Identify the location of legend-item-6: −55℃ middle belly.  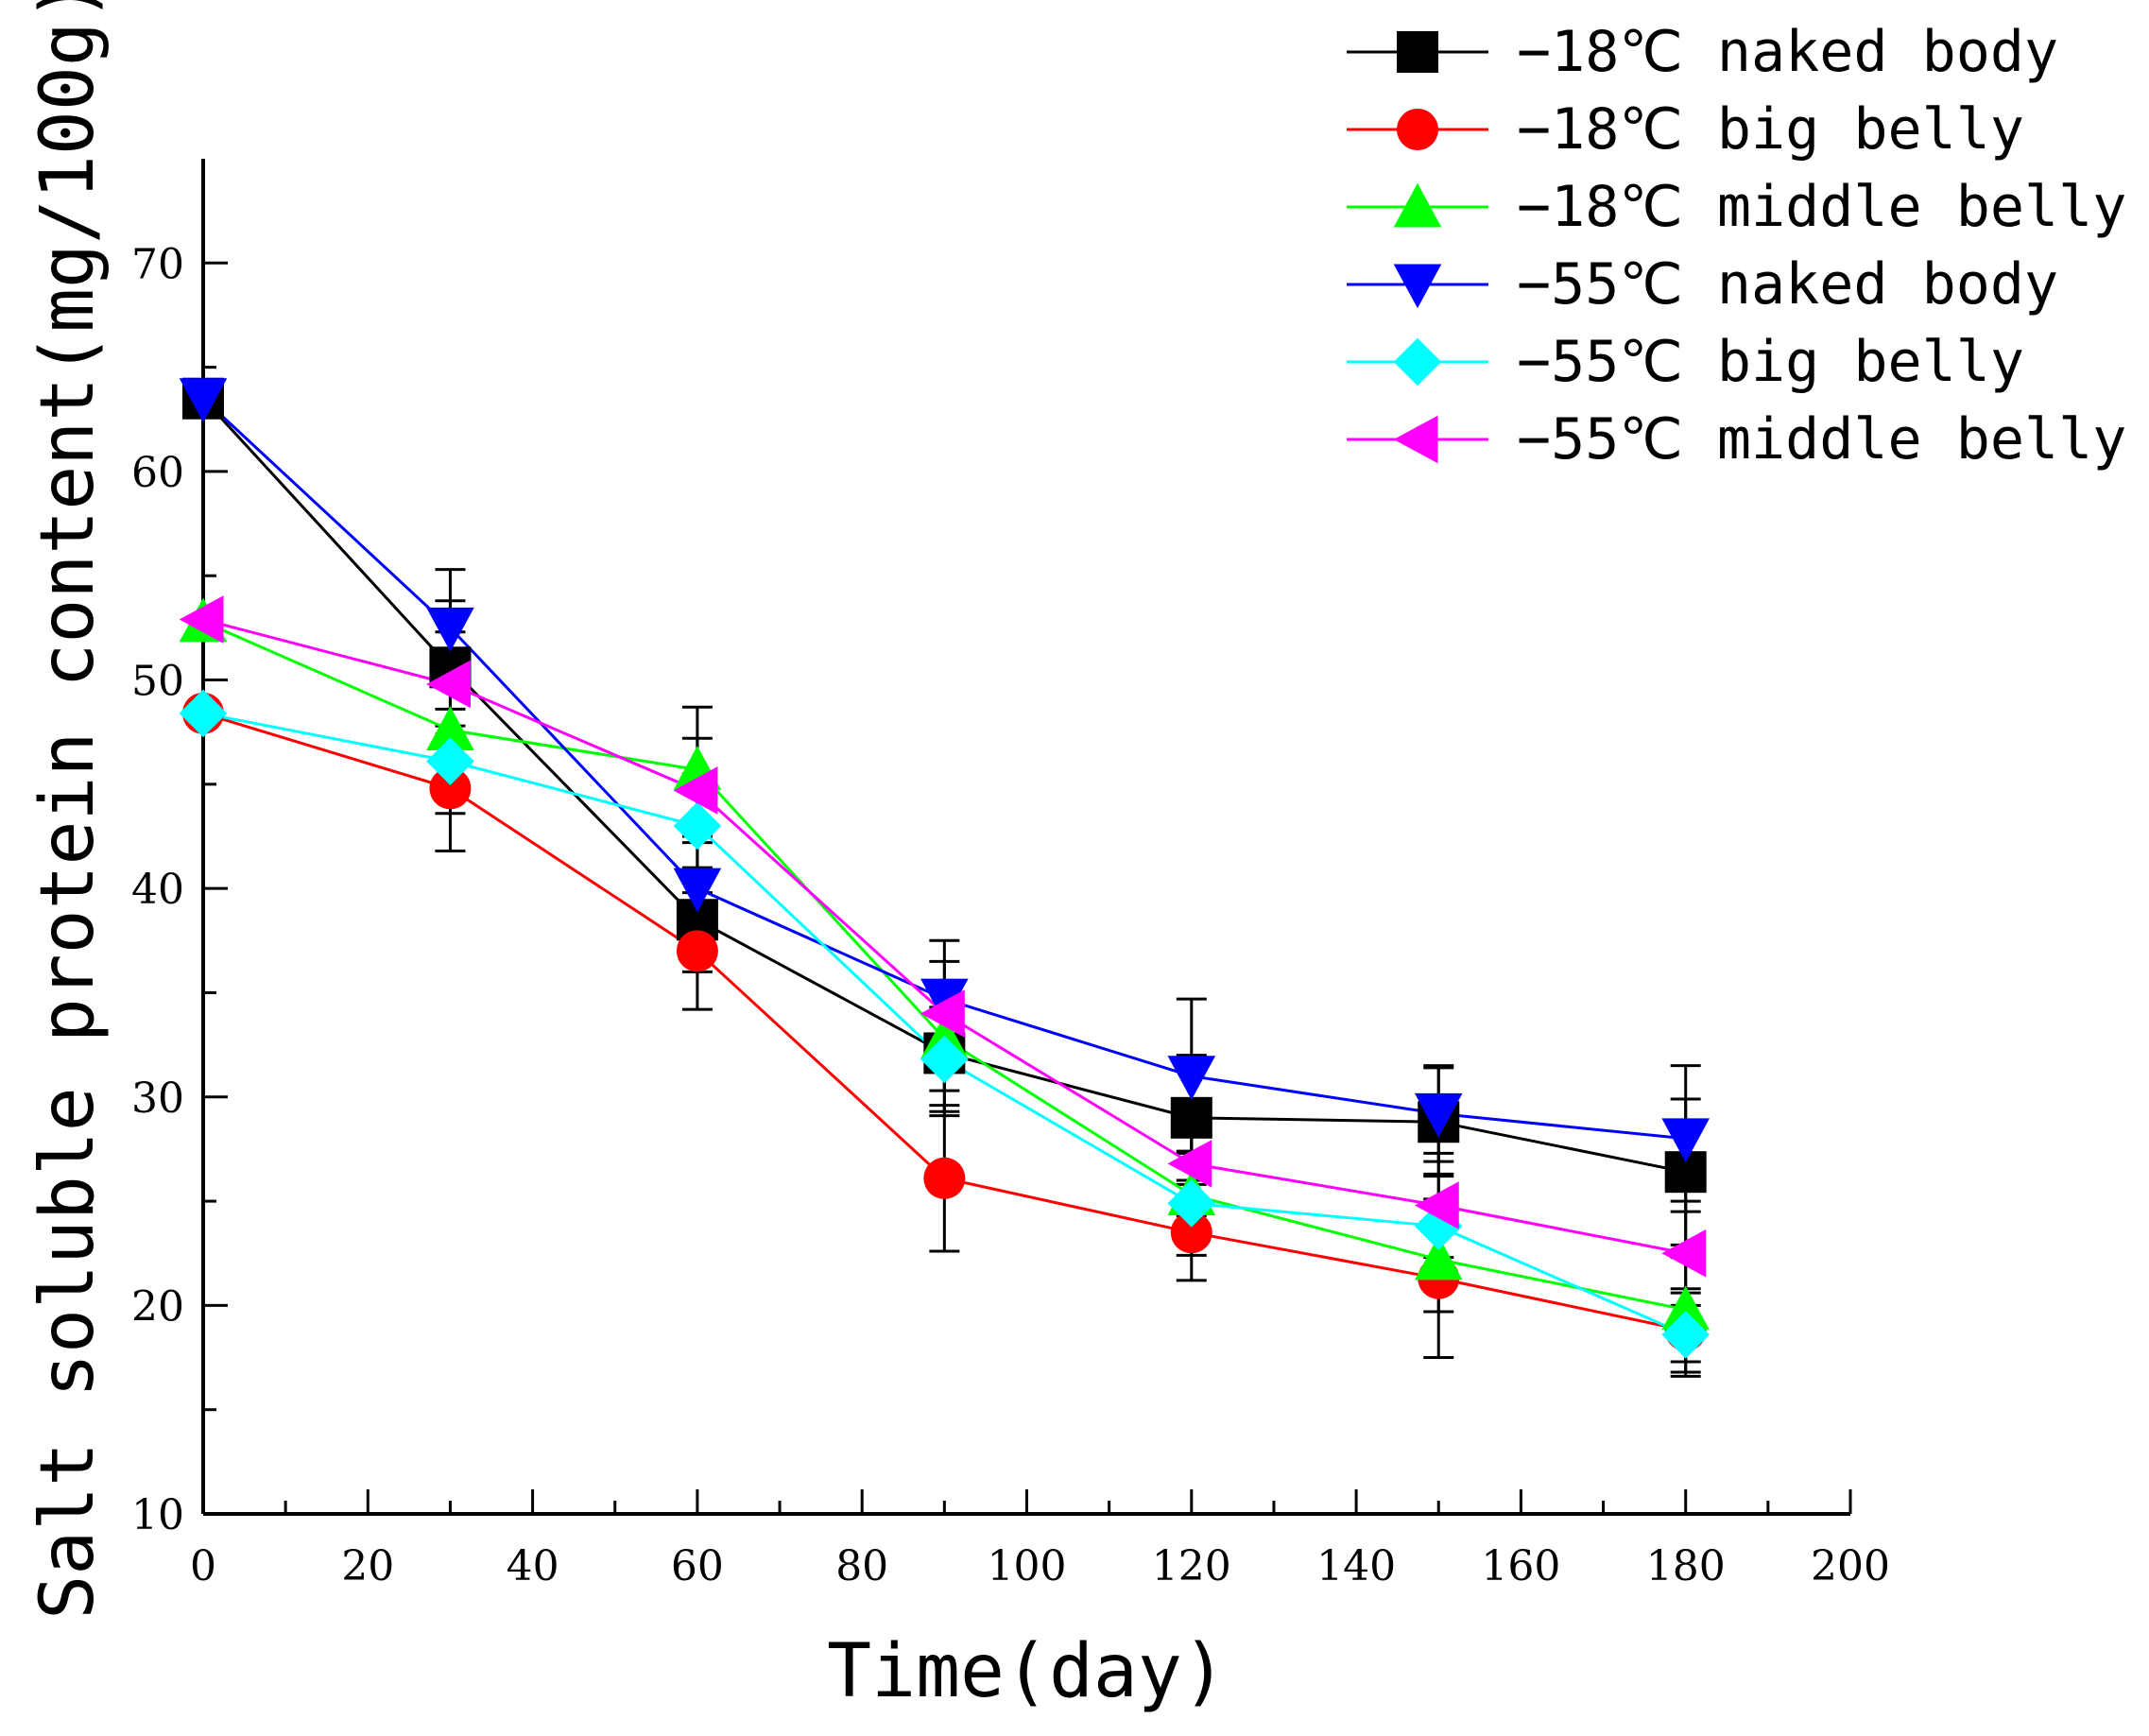
(1736, 439).